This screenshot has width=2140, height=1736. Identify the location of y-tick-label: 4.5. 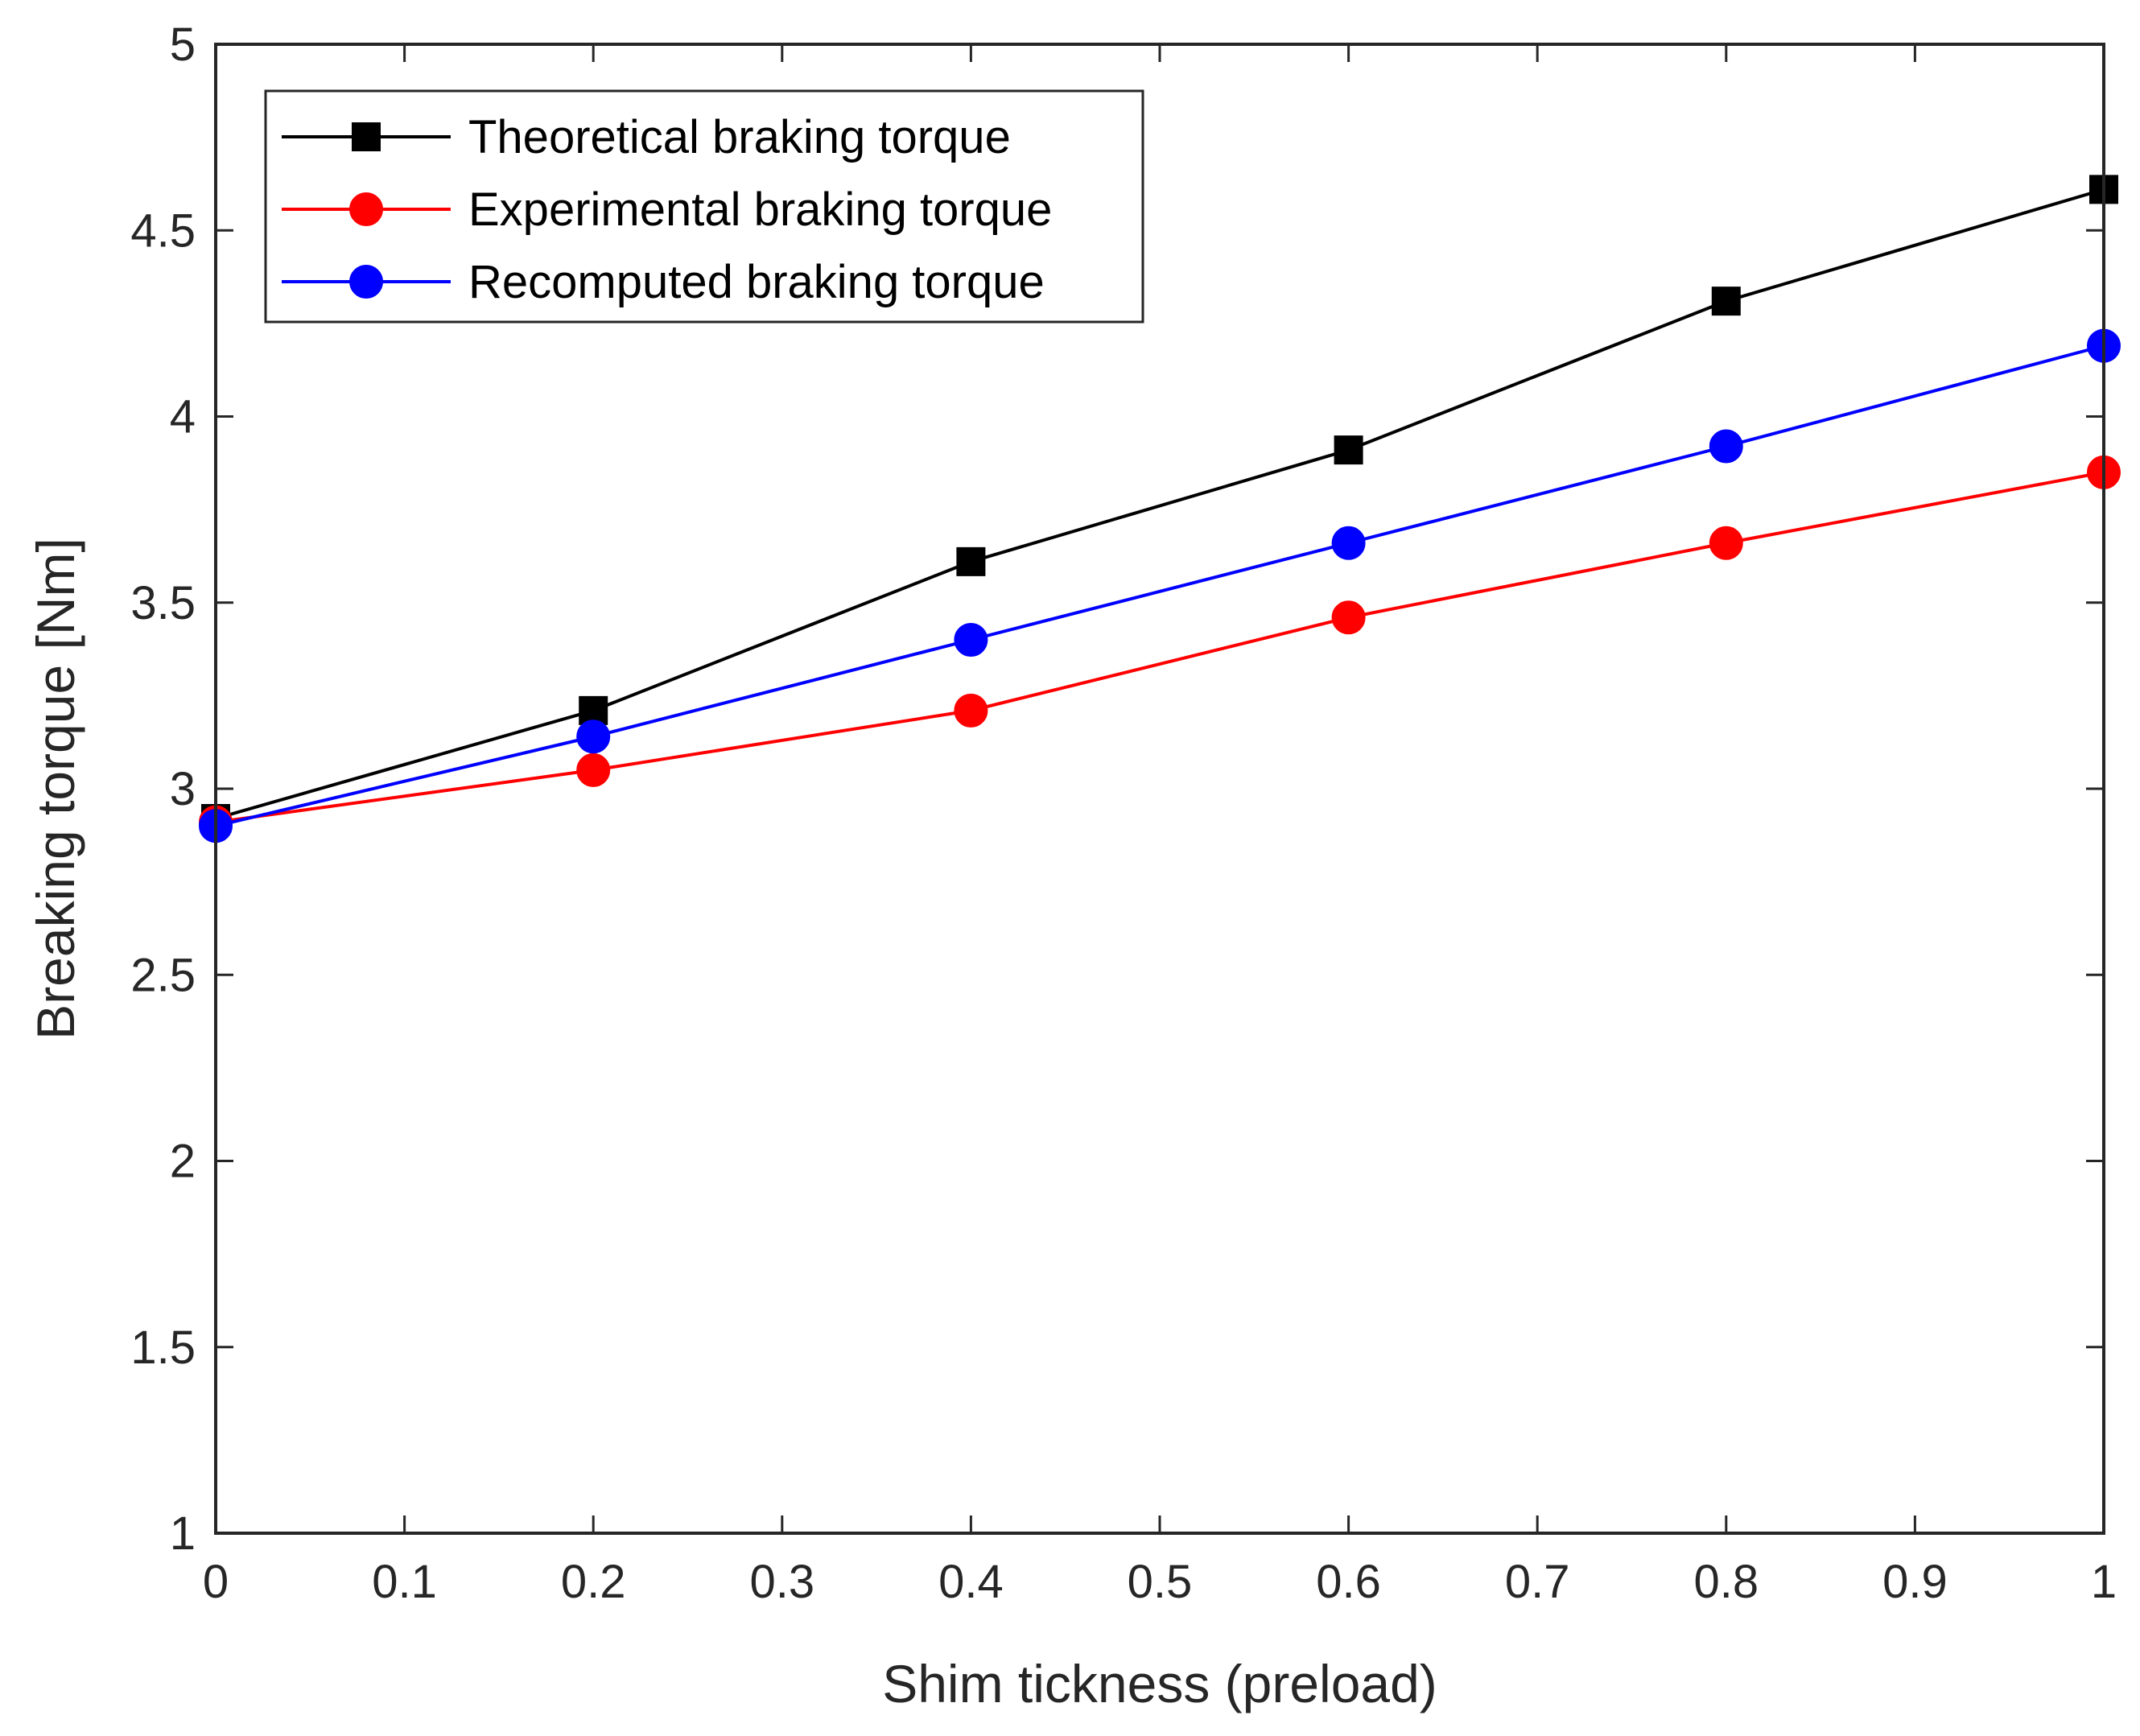
(163, 231).